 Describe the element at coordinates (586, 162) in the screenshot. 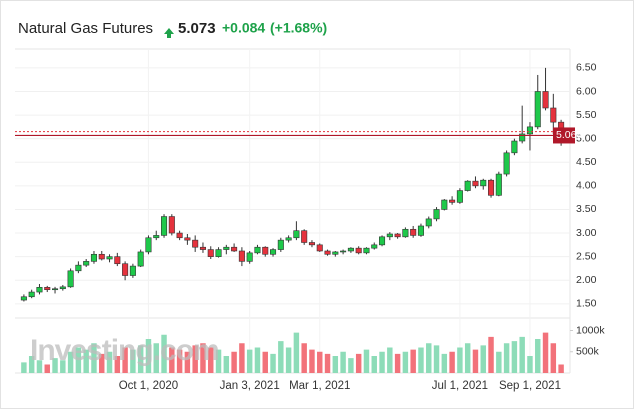

I see `y-tick-label: 4.50` at that location.